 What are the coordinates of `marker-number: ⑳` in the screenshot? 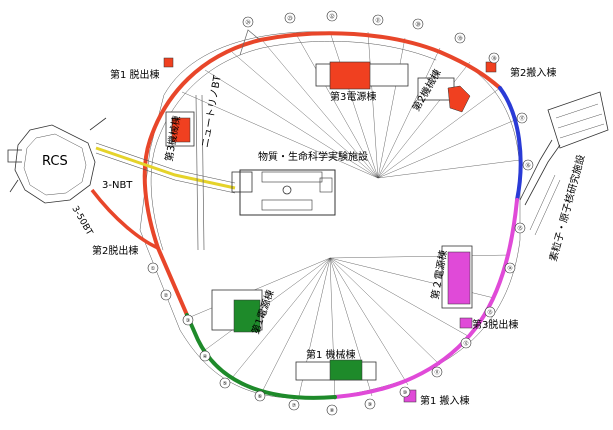 It's located at (417, 24).